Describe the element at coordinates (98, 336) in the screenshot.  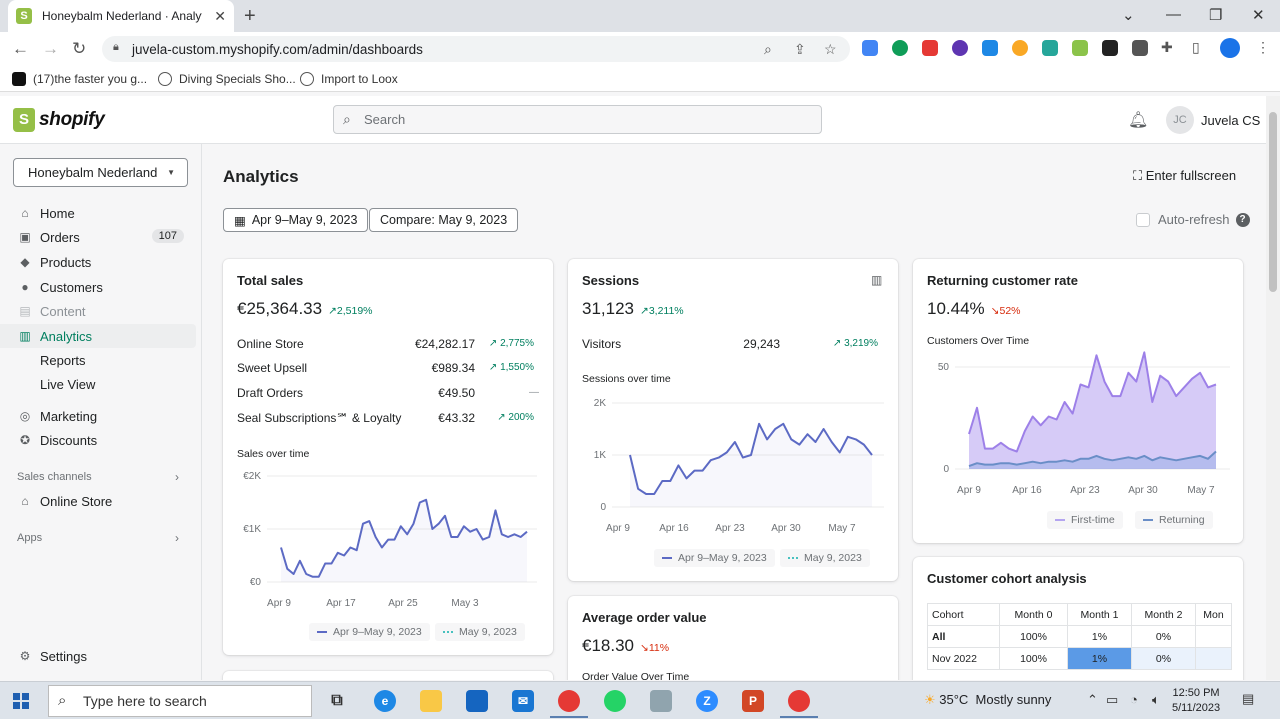
I see `sidebar-item-analytics: ▥ Analytics` at that location.